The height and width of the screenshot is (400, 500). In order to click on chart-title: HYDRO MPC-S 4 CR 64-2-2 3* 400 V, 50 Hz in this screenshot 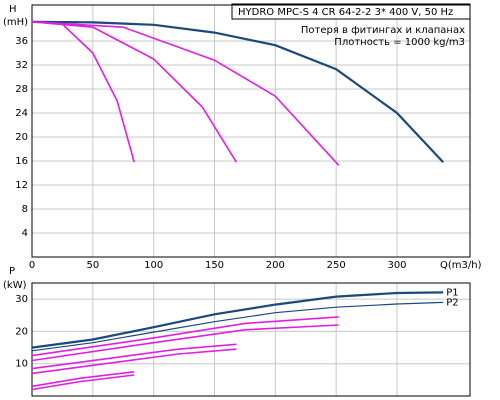, I will do `click(345, 12)`.